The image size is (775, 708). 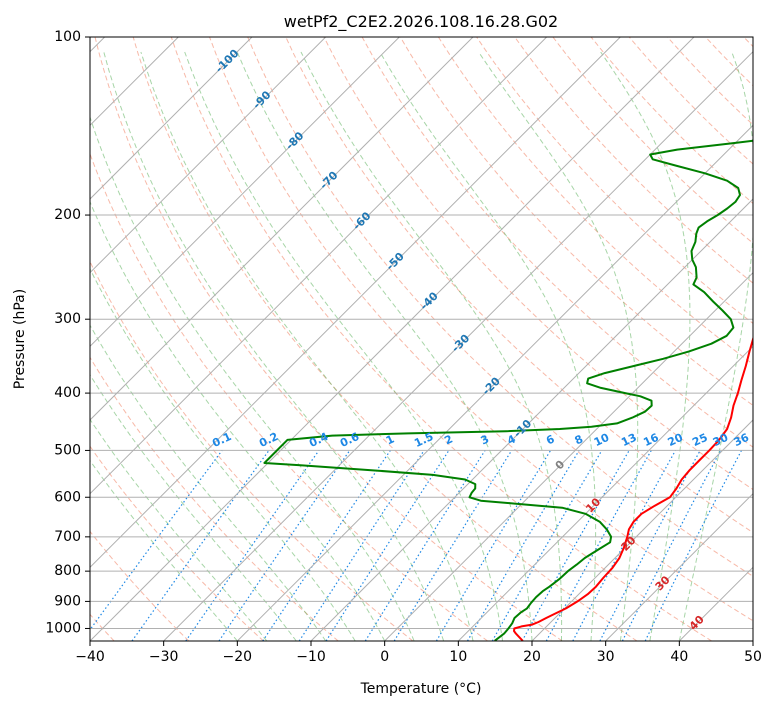 What do you see at coordinates (384, 657) in the screenshot?
I see `x-tick-label: 0` at bounding box center [384, 657].